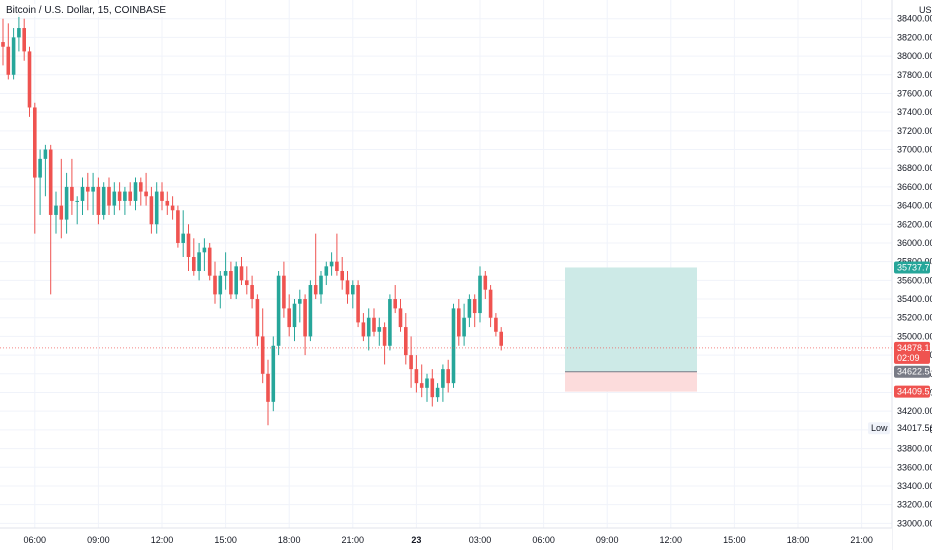 This screenshot has height=550, width=932. Describe the element at coordinates (914, 486) in the screenshot. I see `y-tick-label: 33400.00` at that location.